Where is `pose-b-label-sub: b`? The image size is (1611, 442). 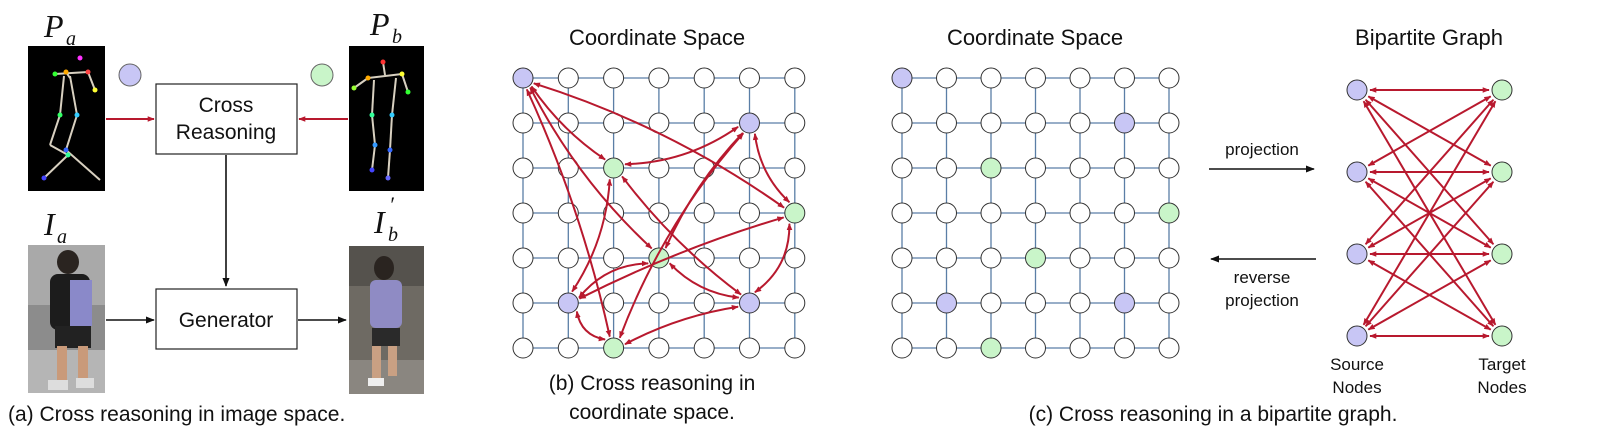 pose-b-label-sub: b is located at coordinates (397, 37).